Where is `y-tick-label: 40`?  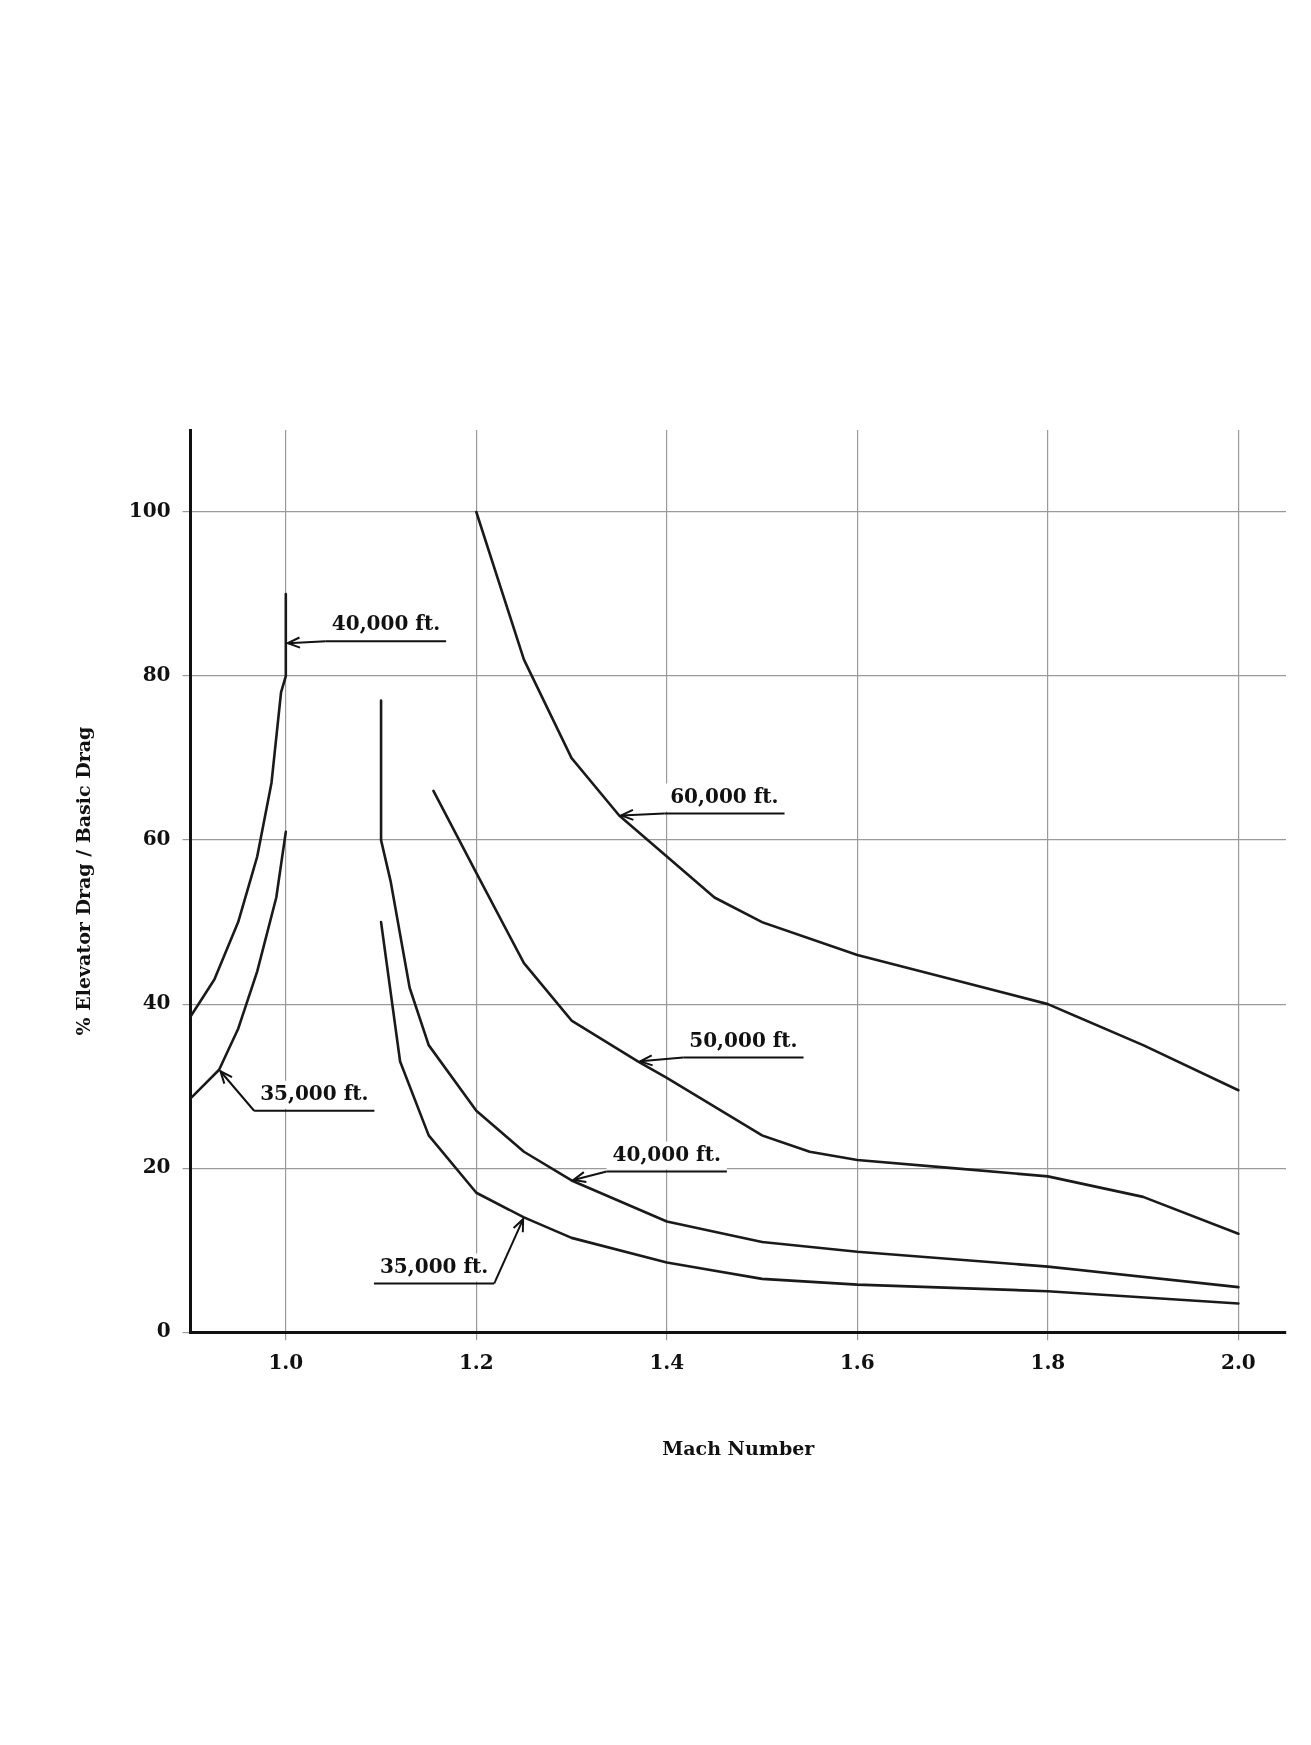
y-tick-label: 40 is located at coordinates (156, 1002).